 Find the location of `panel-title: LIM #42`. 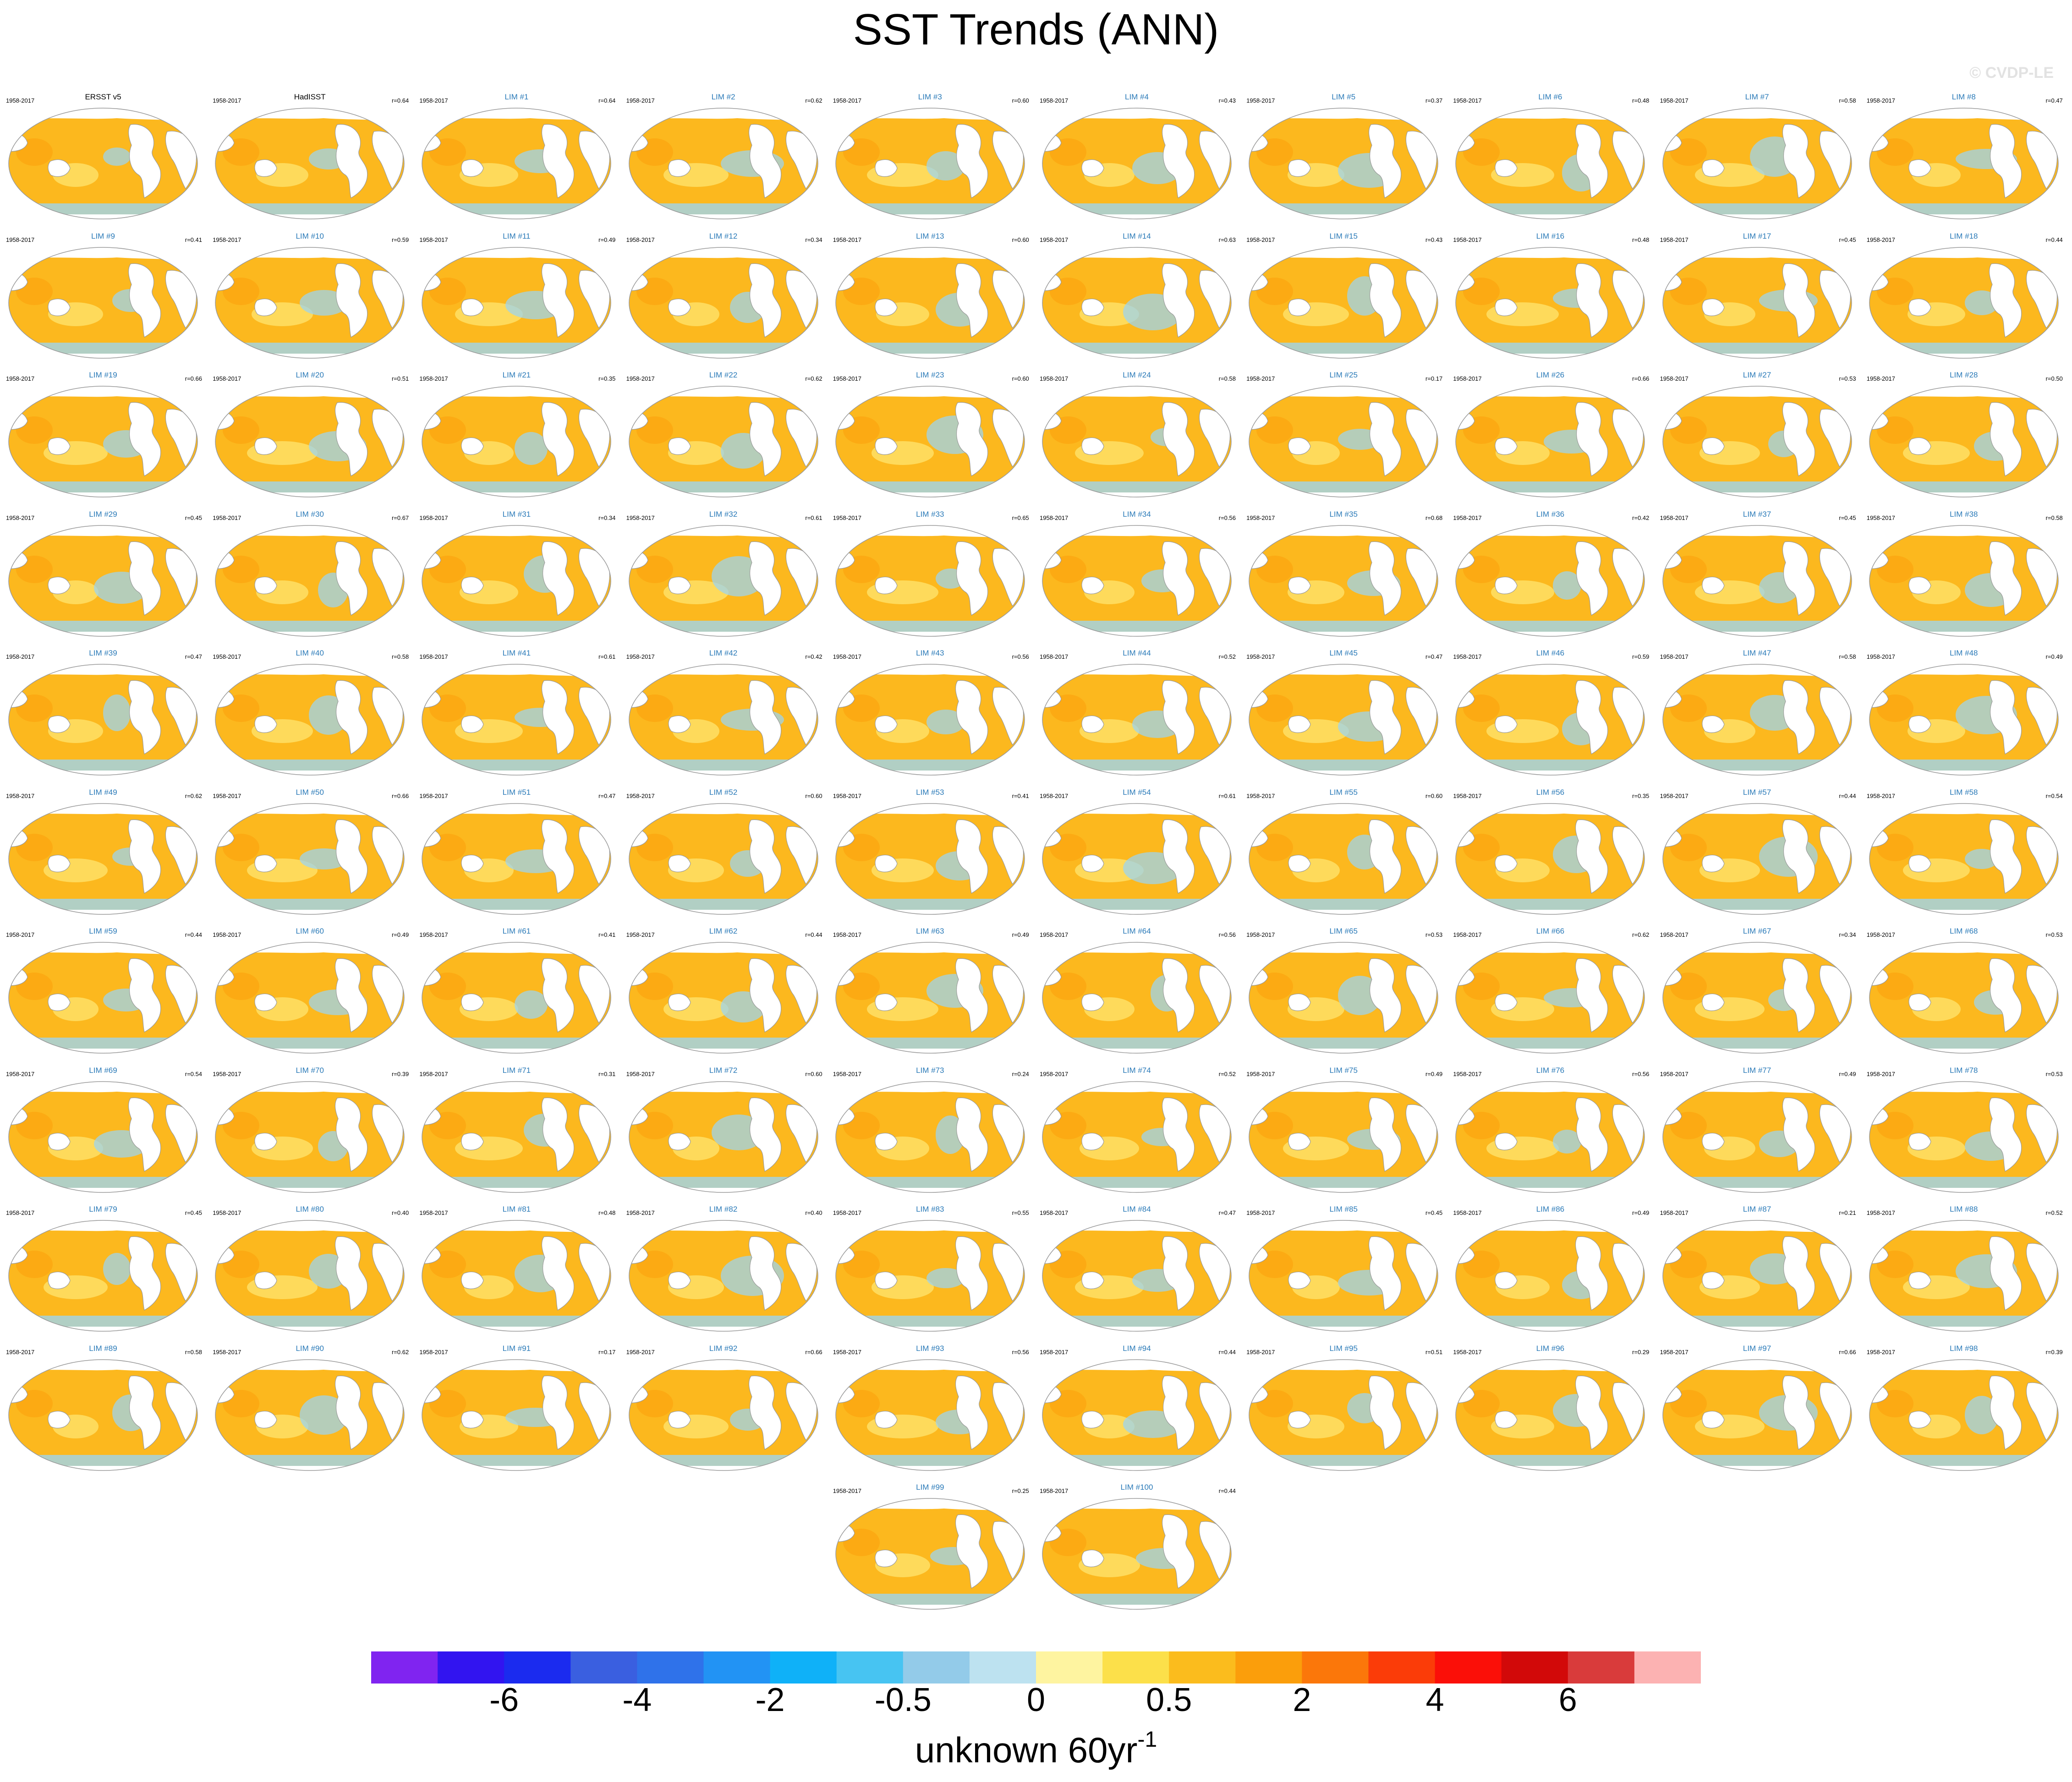

panel-title: LIM #42 is located at coordinates (723, 653).